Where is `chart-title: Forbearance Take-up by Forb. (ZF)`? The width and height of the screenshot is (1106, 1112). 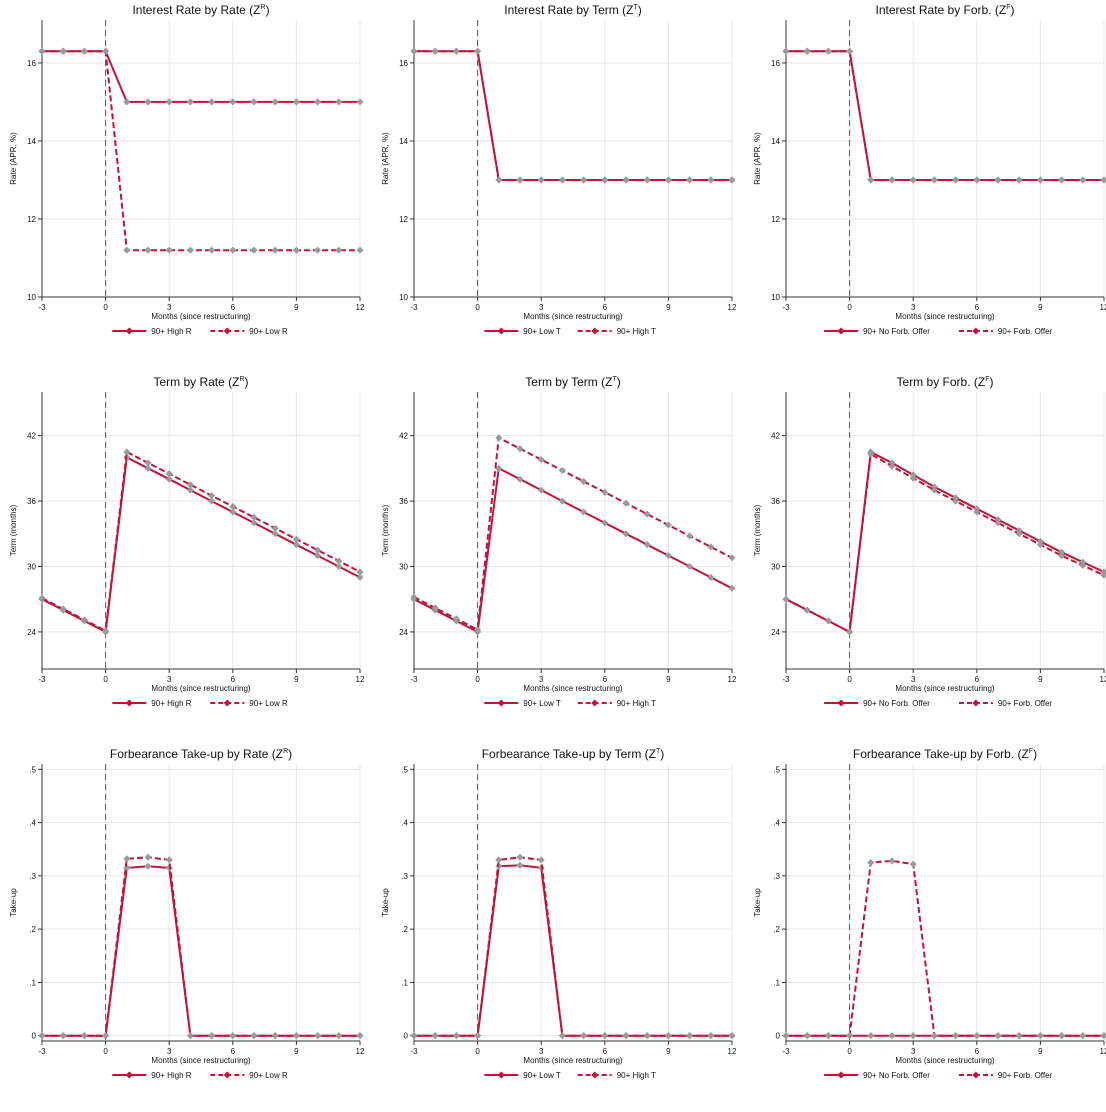 chart-title: Forbearance Take-up by Forb. (ZF) is located at coordinates (945, 754).